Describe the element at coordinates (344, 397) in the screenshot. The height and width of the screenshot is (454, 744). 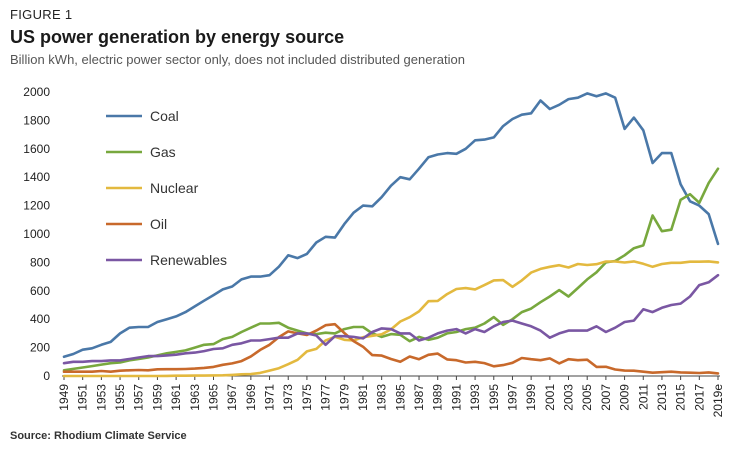
I see `x-tick-label: 1979` at that location.